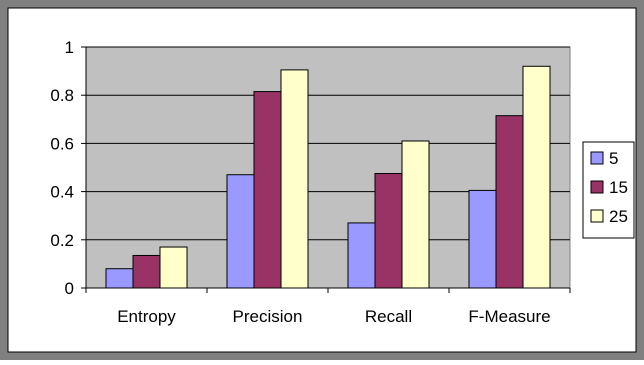 The height and width of the screenshot is (365, 644). Describe the element at coordinates (509, 202) in the screenshot. I see `bar-15-f-measure` at that location.